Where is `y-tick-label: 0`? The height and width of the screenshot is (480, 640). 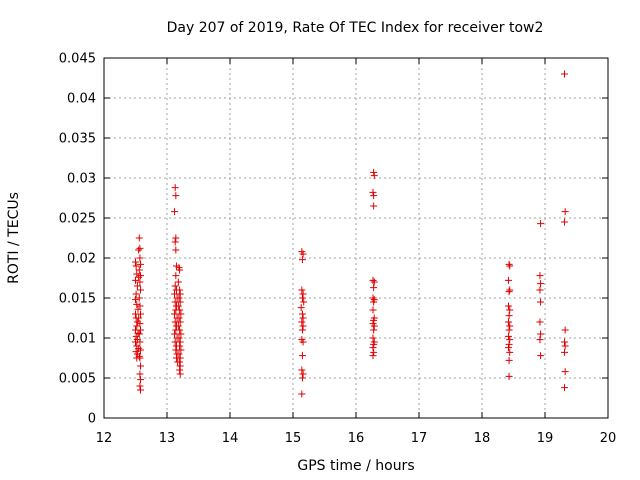 y-tick-label: 0 is located at coordinates (92, 419).